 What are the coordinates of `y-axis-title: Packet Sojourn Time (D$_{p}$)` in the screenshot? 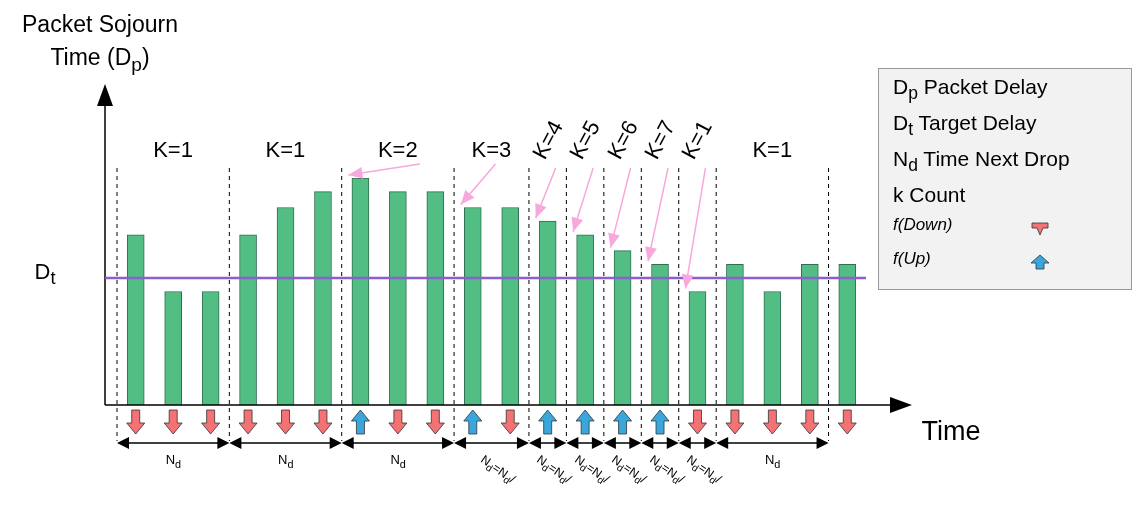 It's located at (100, 43).